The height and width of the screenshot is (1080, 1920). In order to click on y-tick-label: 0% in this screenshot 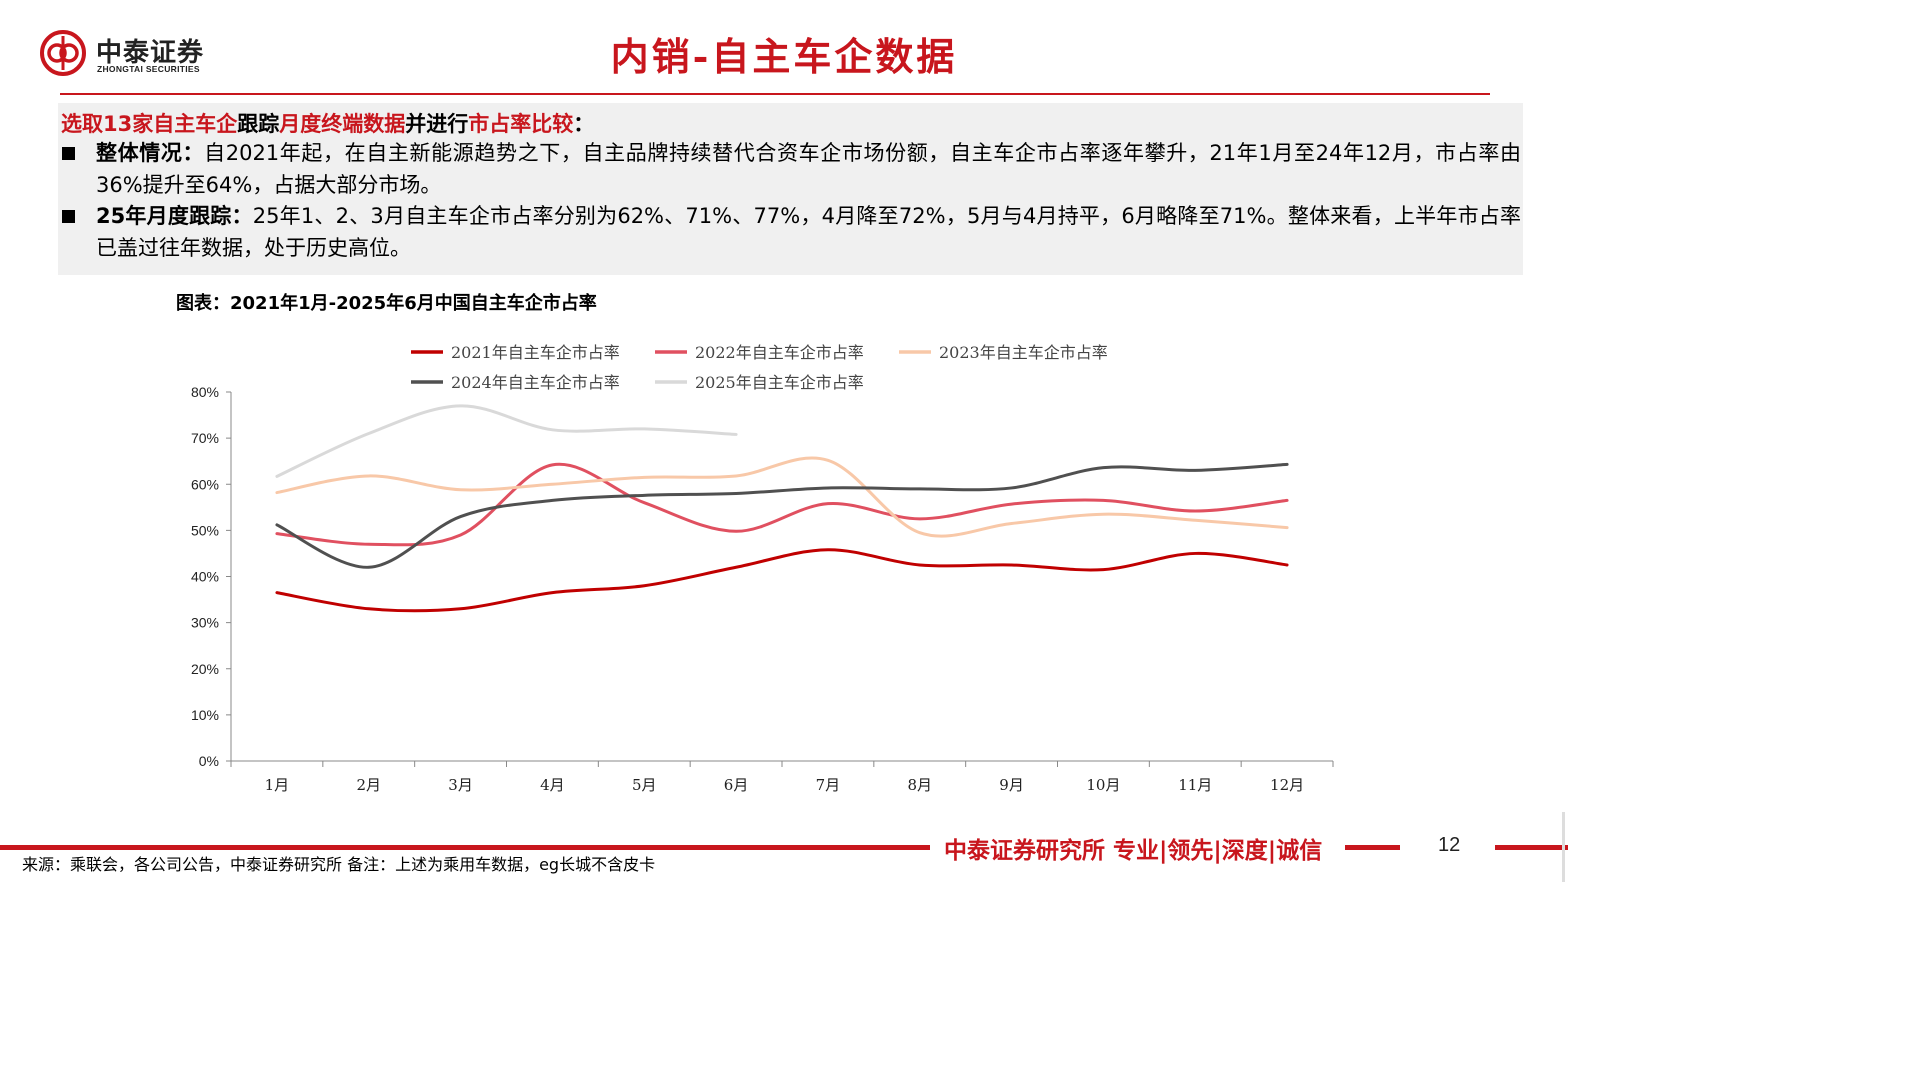, I will do `click(209, 761)`.